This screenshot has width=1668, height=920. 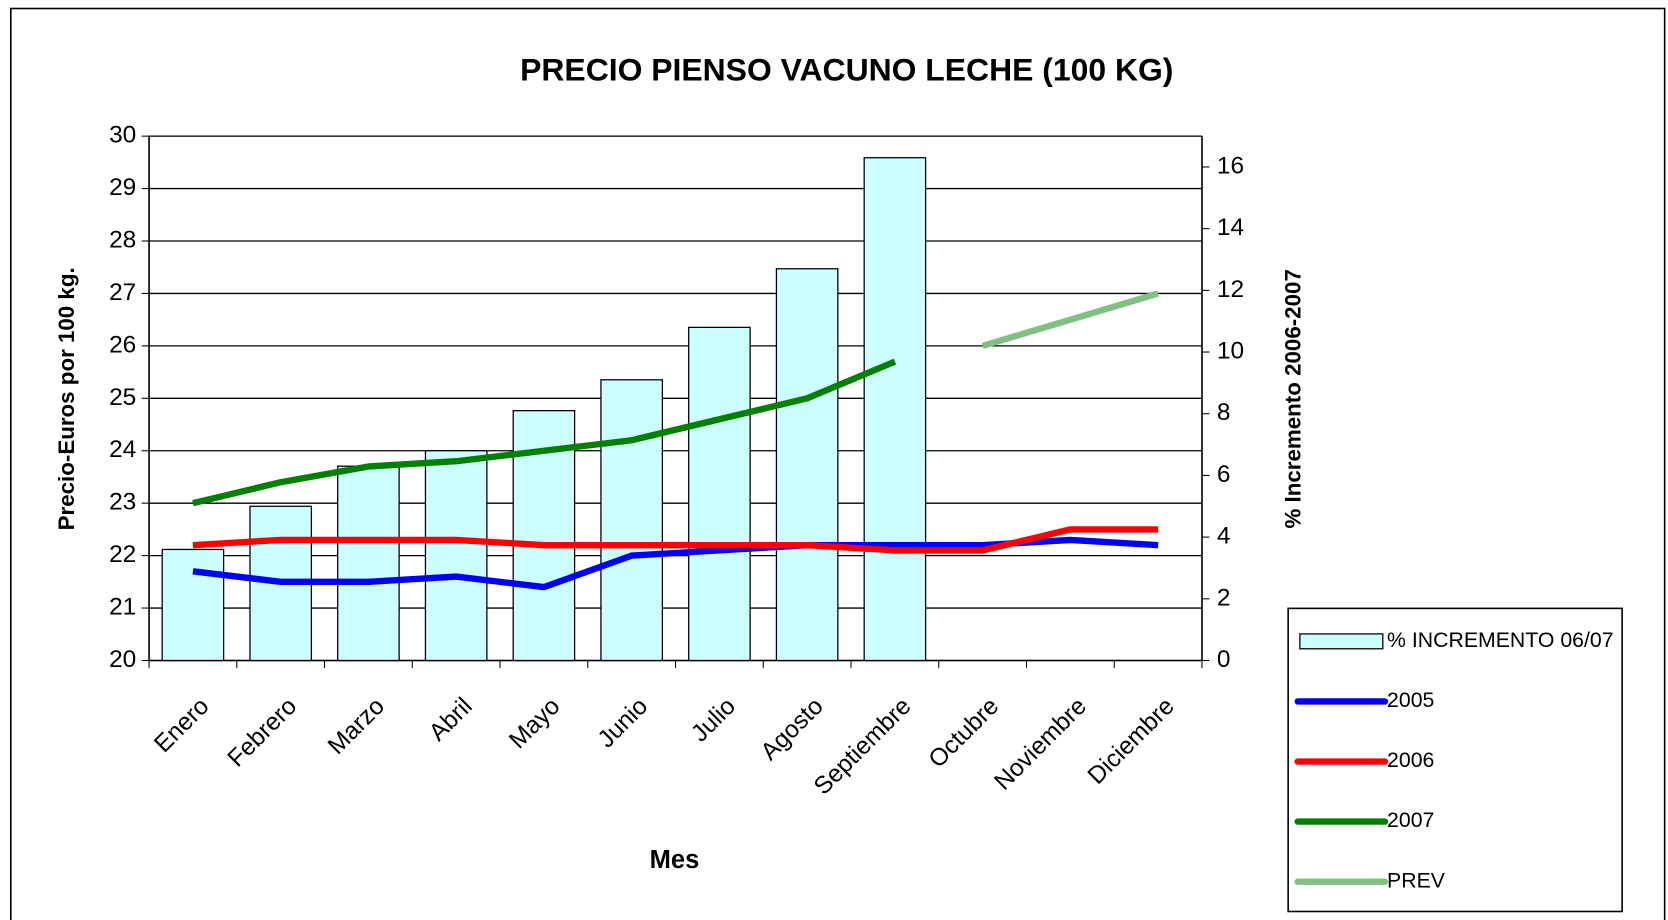 I want to click on y-tick-label: 25, so click(x=122, y=397).